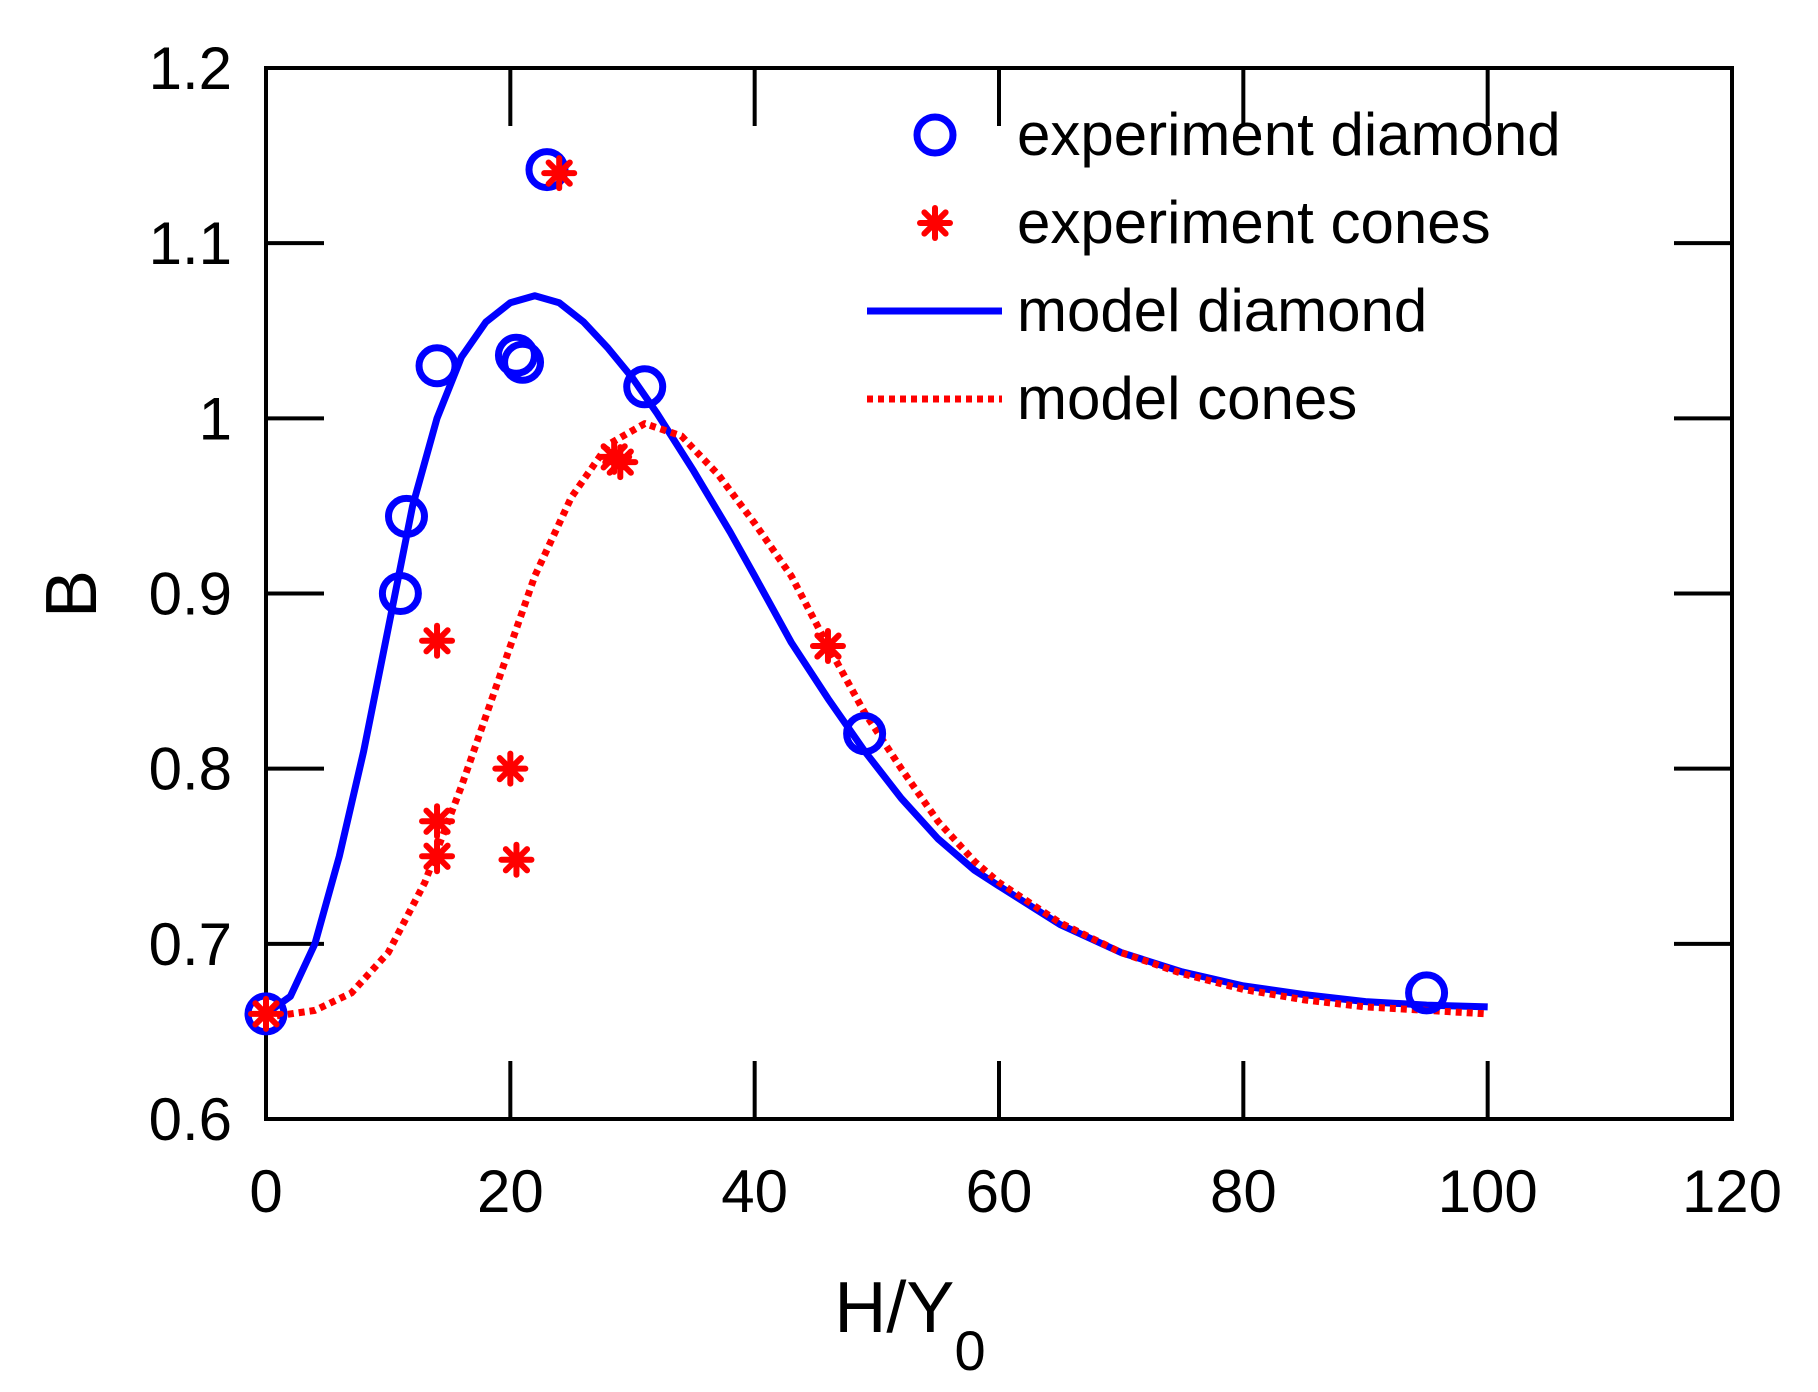 The height and width of the screenshot is (1392, 1818). I want to click on legend-symbol-experiment-diamond, so click(935, 135).